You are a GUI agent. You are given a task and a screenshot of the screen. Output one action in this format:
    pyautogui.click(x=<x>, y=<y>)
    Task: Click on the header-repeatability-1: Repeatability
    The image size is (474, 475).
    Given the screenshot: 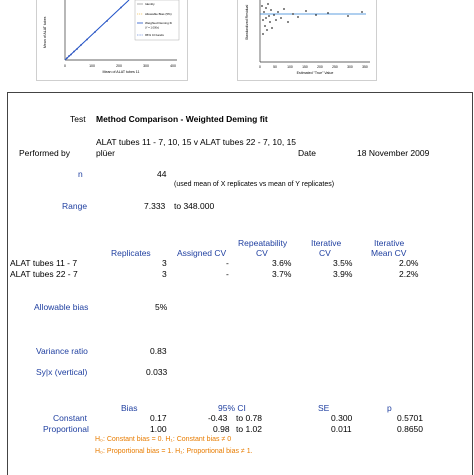 What is the action you would take?
    pyautogui.click(x=263, y=243)
    